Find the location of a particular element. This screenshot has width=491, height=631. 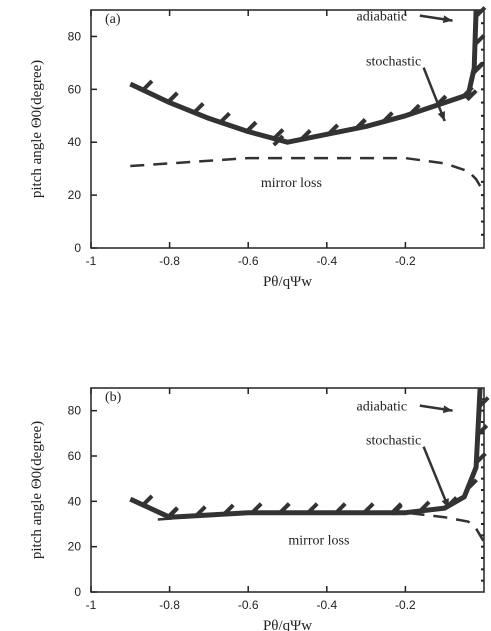

panel-label: (a) is located at coordinates (113, 19).